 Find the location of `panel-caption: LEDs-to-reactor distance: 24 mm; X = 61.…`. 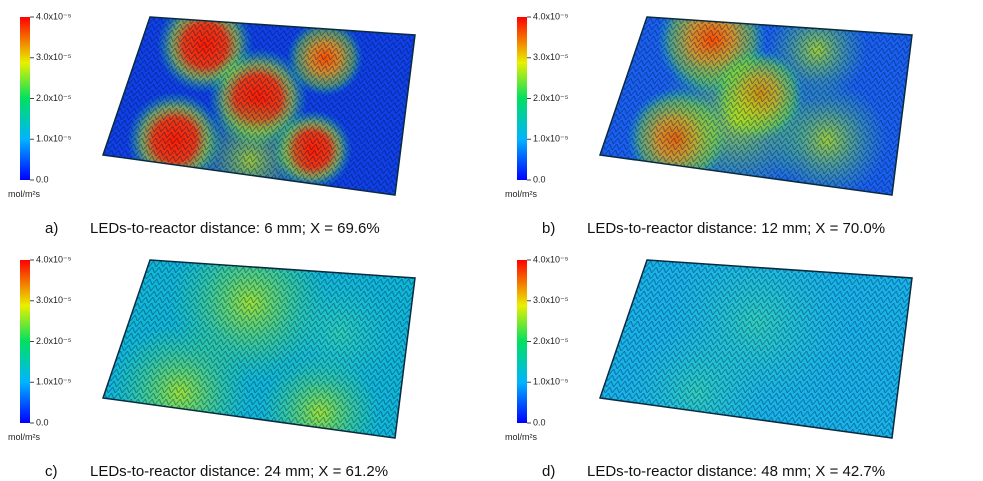

panel-caption: LEDs-to-reactor distance: 24 mm; X = 61.… is located at coordinates (239, 471).